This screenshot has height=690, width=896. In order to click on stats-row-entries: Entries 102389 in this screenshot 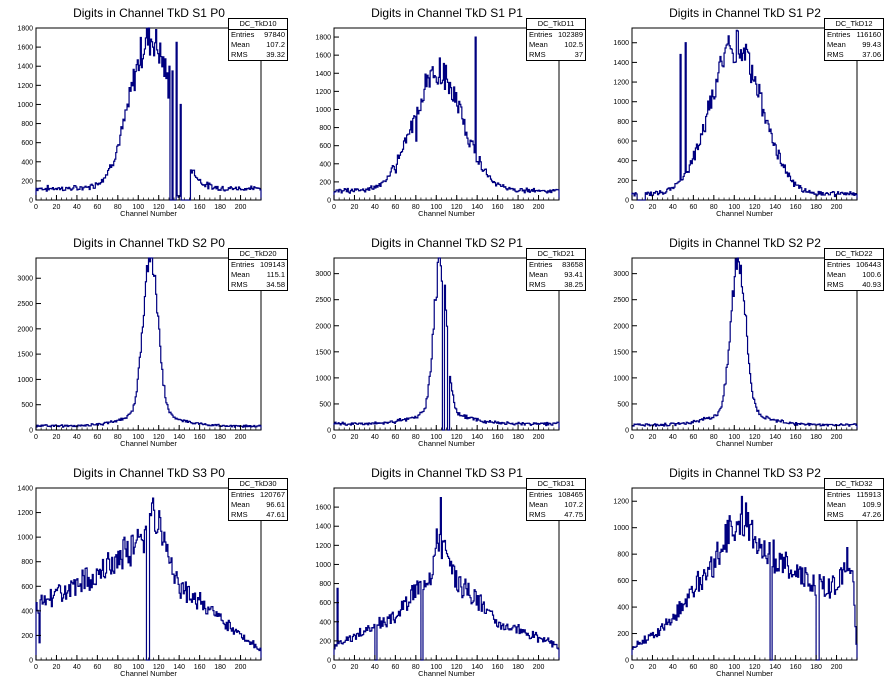, I will do `click(556, 35)`.